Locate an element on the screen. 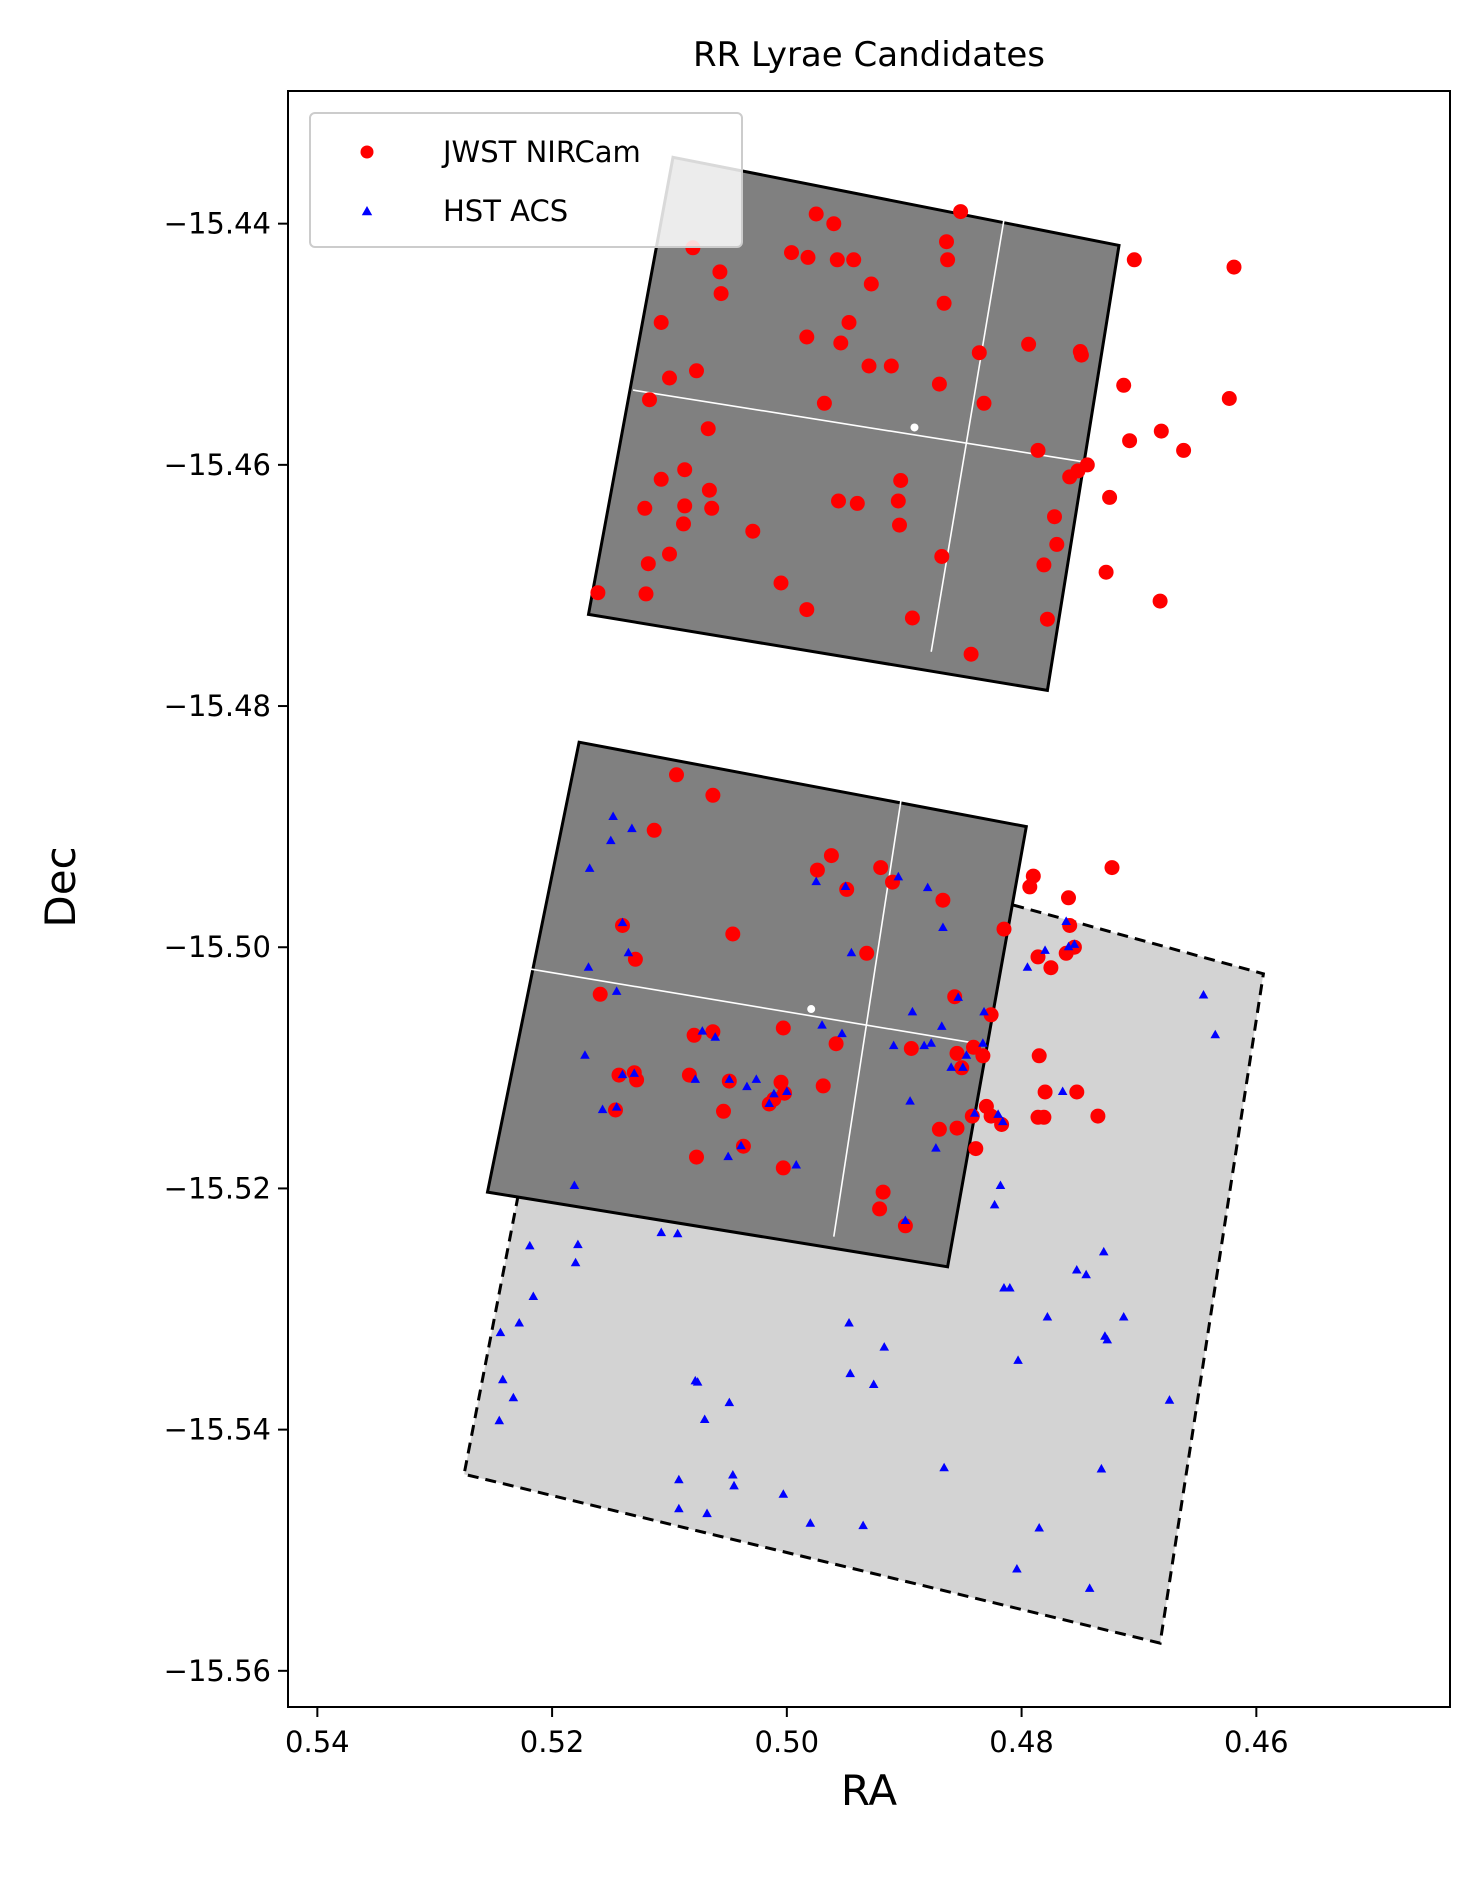 This screenshot has width=1479, height=1882. x-tick-label: 0.54 is located at coordinates (317, 1742).